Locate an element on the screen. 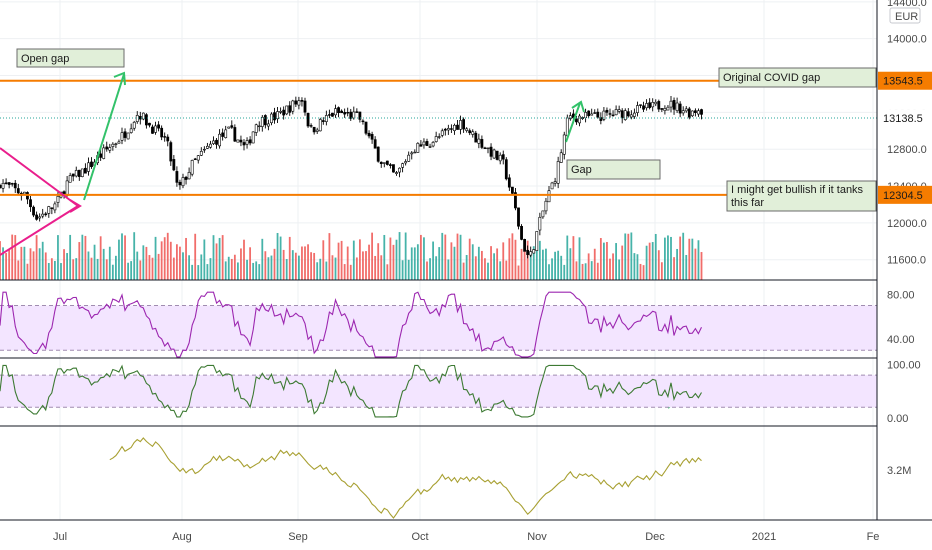 The height and width of the screenshot is (550, 932). open-gap-arrow is located at coordinates (104, 137).